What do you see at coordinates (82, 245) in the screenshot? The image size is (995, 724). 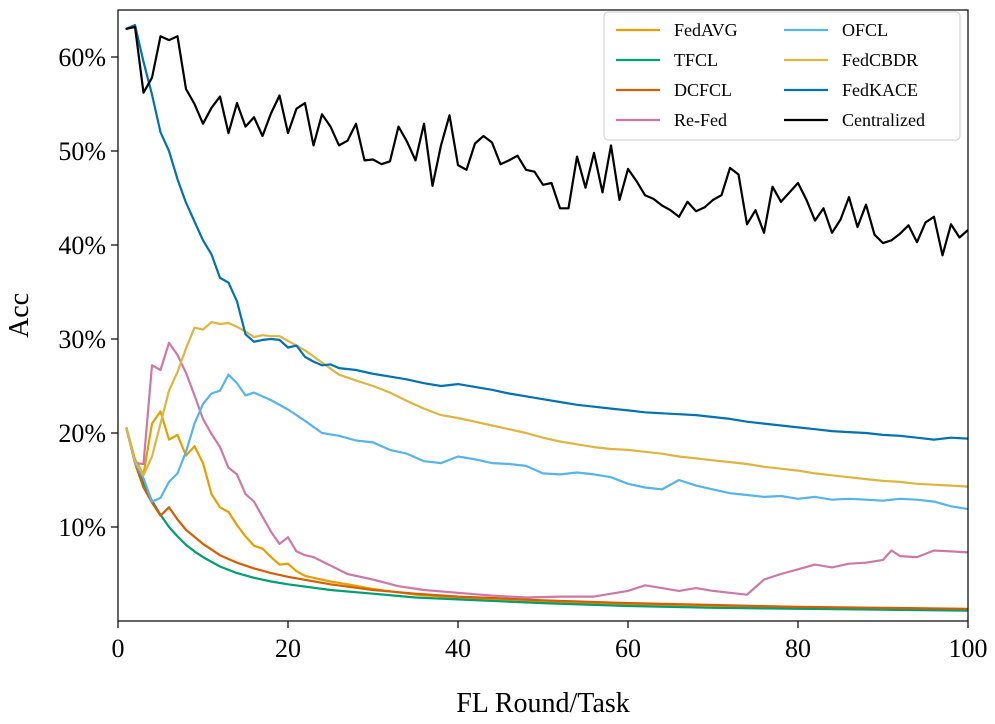 I see `y-tick-label: 40%` at bounding box center [82, 245].